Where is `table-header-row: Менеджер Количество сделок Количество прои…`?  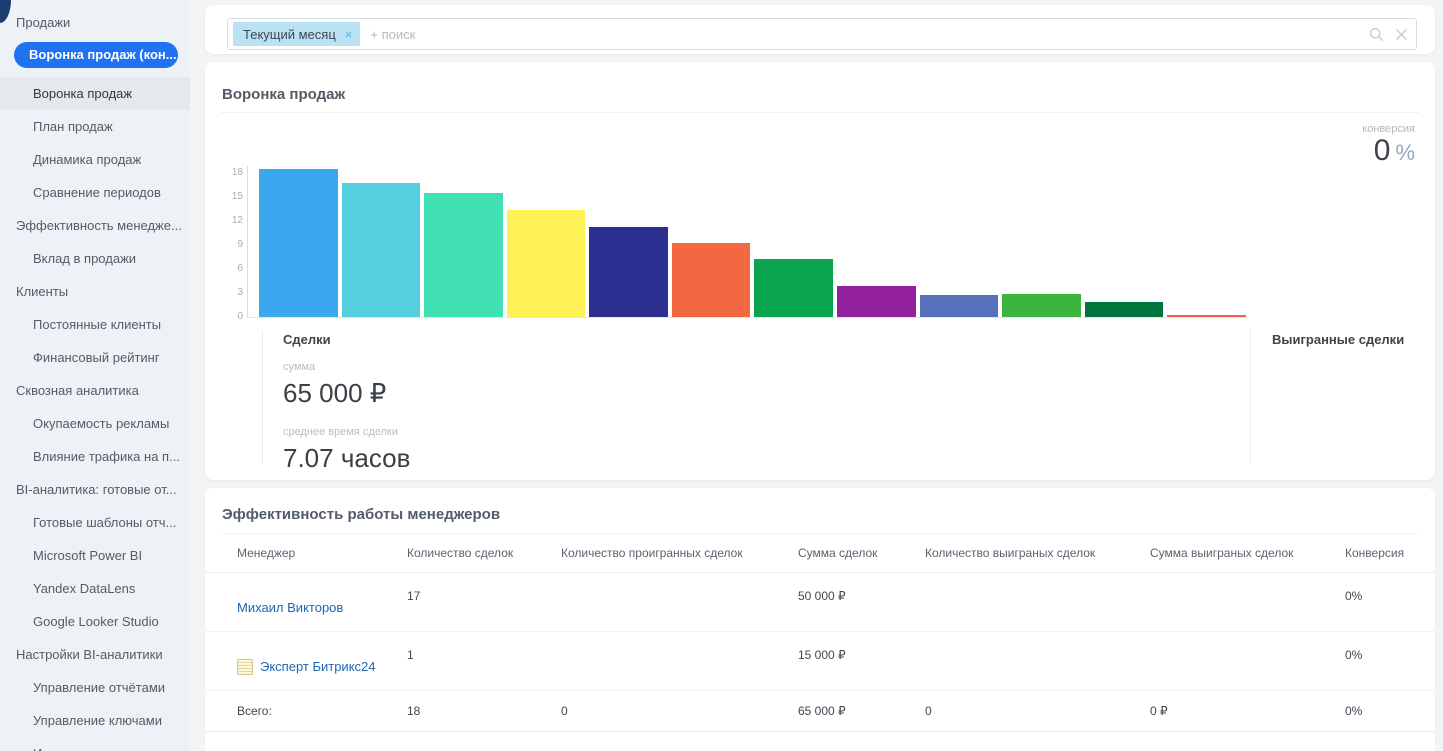
table-header-row: Менеджер Количество сделок Количество прои… is located at coordinates (820, 553).